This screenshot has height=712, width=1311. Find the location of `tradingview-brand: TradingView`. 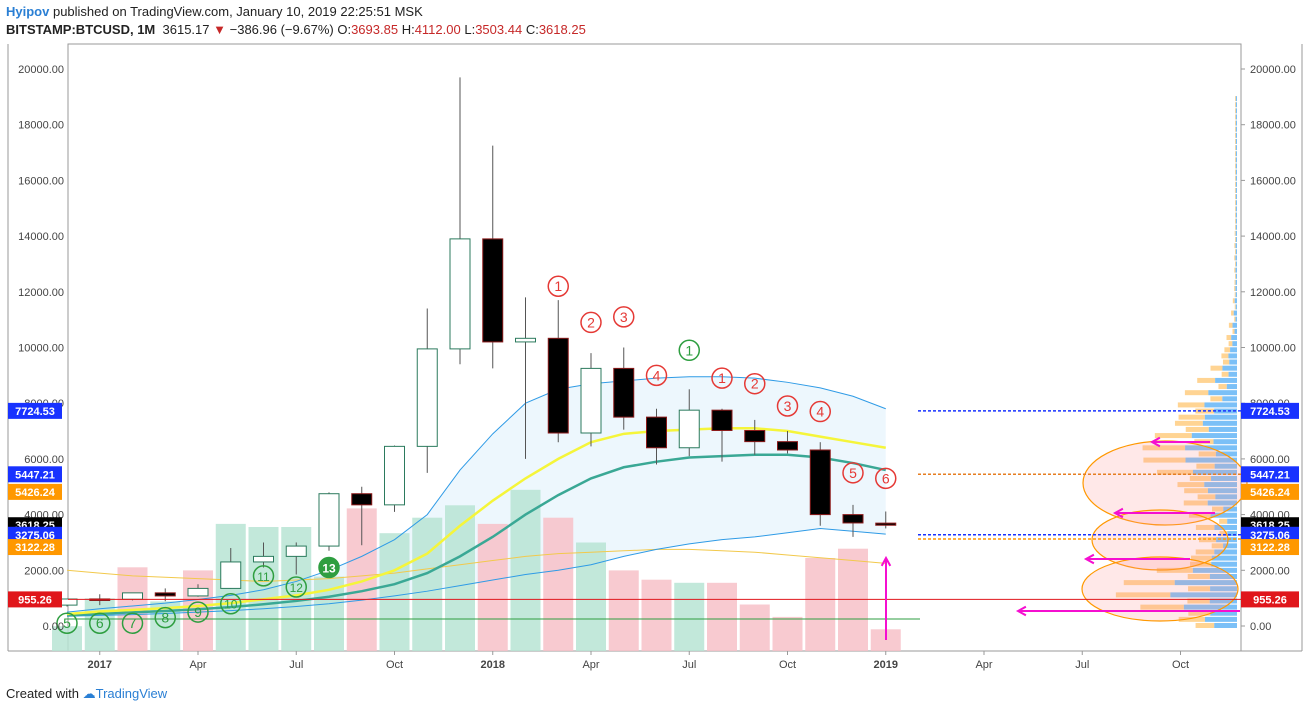

tradingview-brand: TradingView is located at coordinates (131, 693).